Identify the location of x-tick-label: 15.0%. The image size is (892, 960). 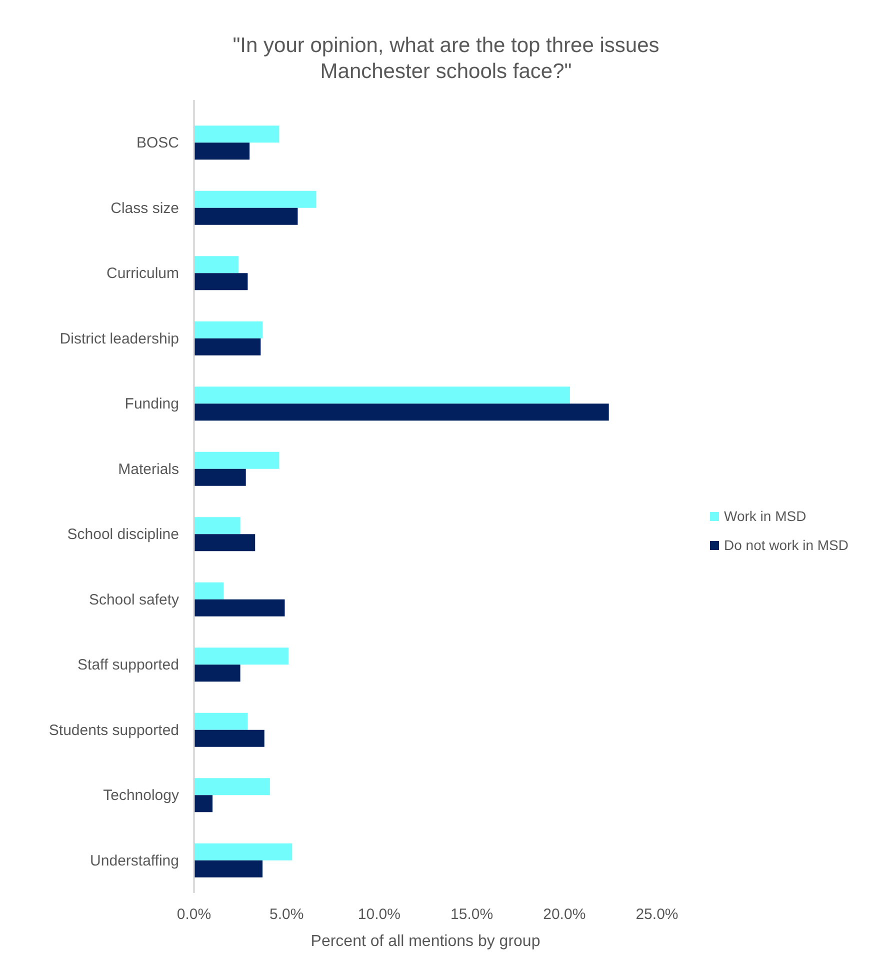
(472, 914).